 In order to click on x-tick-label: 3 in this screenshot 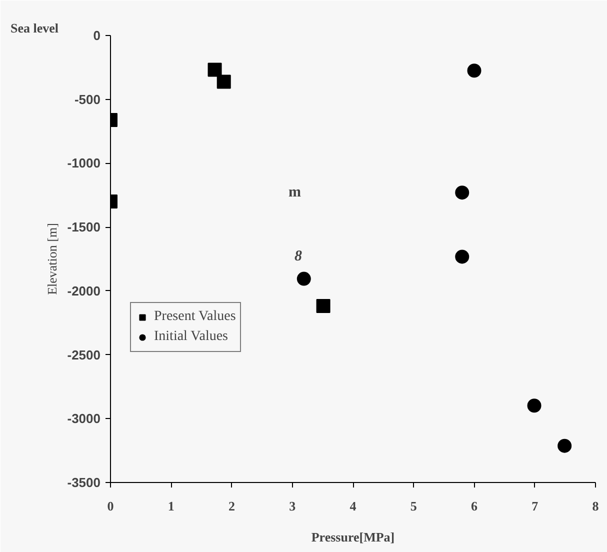, I will do `click(292, 506)`.